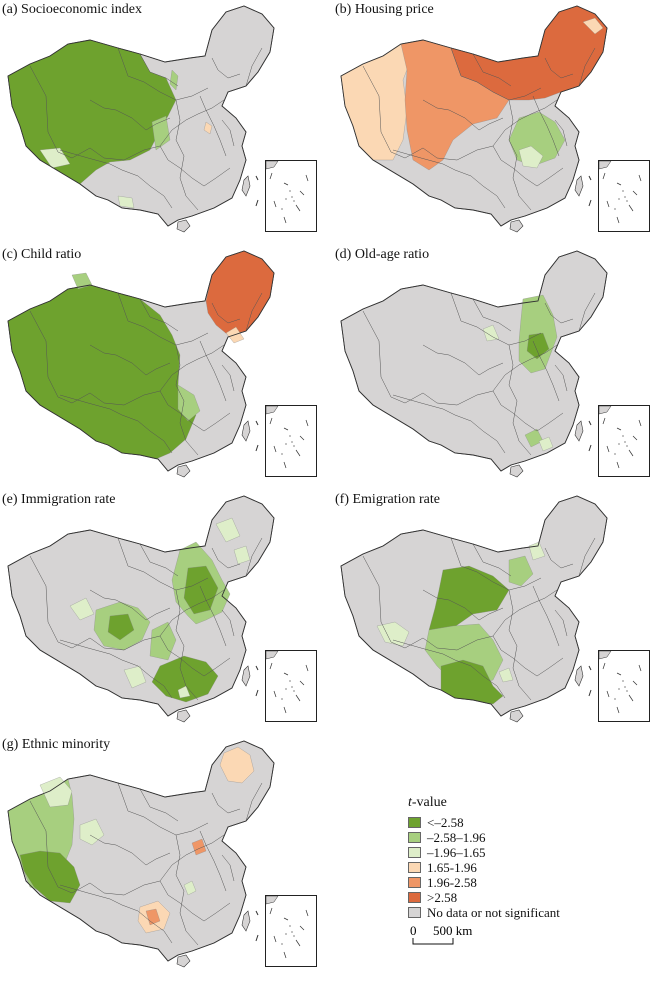 This screenshot has width=650, height=982. I want to click on legend-item: –2.58–1.96, so click(525, 837).